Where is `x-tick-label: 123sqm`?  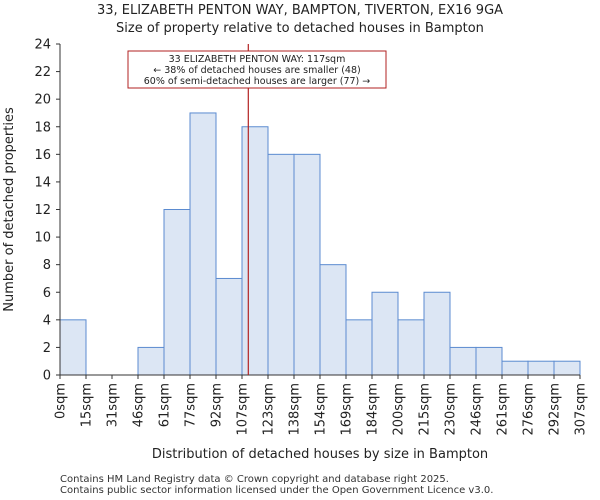 x-tick-label: 123sqm is located at coordinates (269, 409).